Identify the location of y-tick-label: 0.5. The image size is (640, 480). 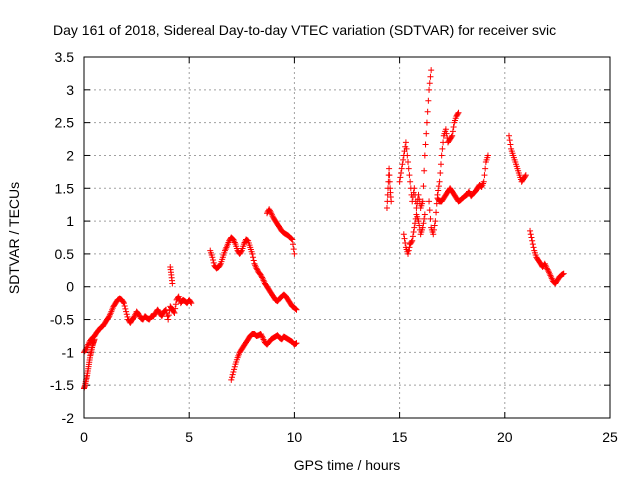
(65, 254).